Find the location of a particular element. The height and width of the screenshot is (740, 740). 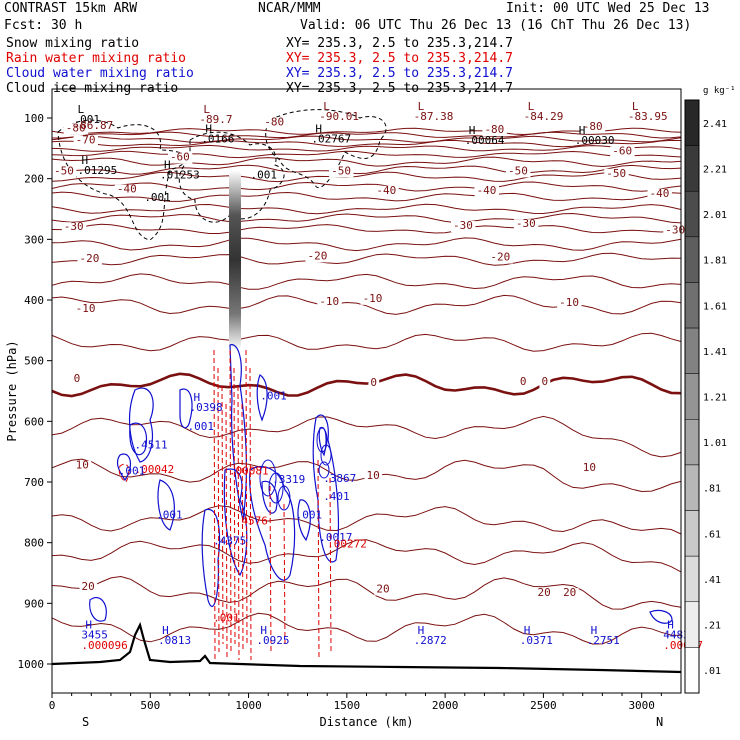

y-tick-label: 900 is located at coordinates (34, 603).